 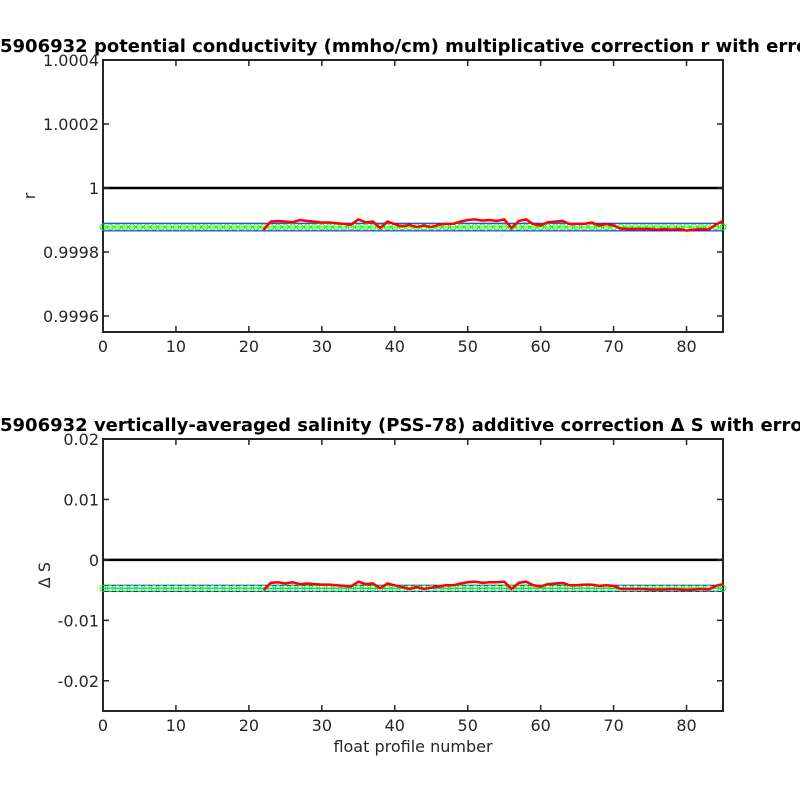 What do you see at coordinates (29, 195) in the screenshot?
I see `y-axis-label: r` at bounding box center [29, 195].